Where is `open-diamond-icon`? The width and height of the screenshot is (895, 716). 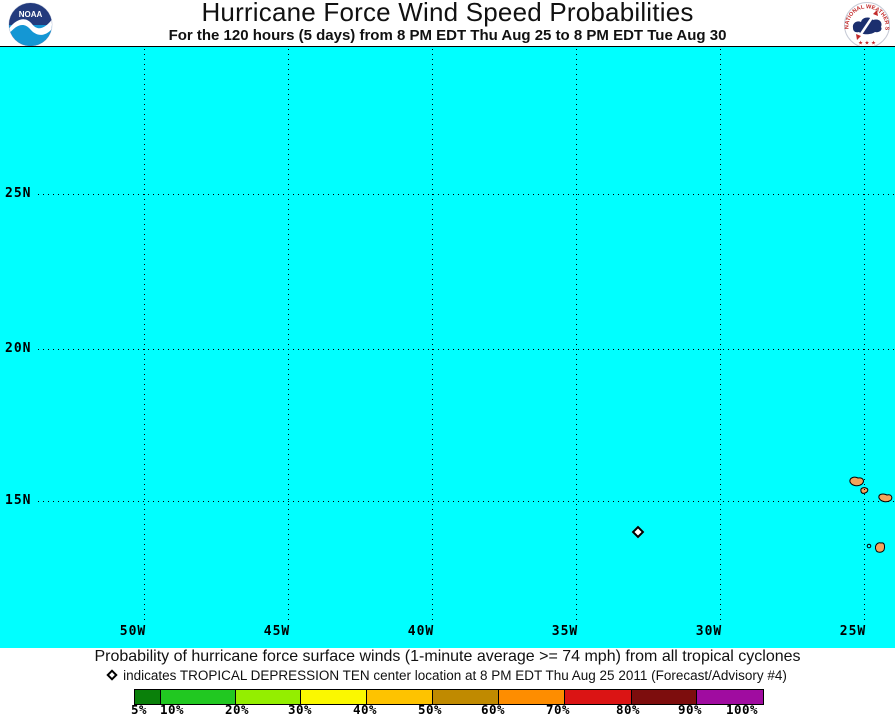
open-diamond-icon is located at coordinates (112, 675).